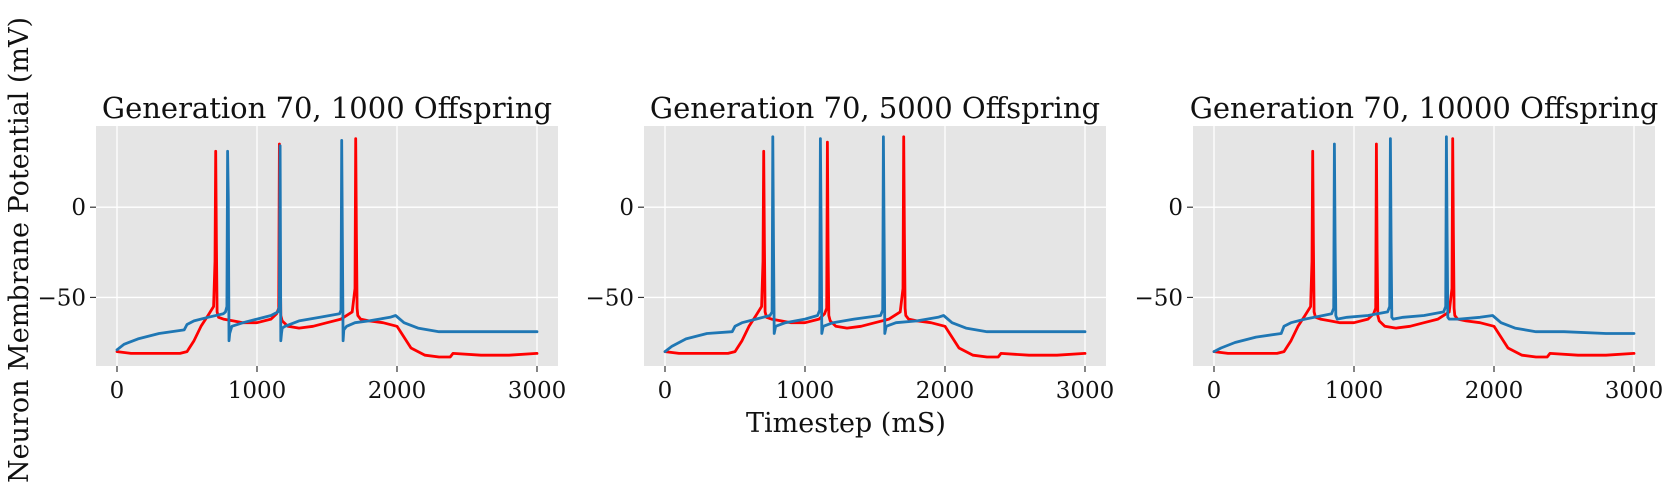 The image size is (1674, 498). What do you see at coordinates (19, 250) in the screenshot?
I see `y-axis-label: Neuron Membrane Potential (mV)` at bounding box center [19, 250].